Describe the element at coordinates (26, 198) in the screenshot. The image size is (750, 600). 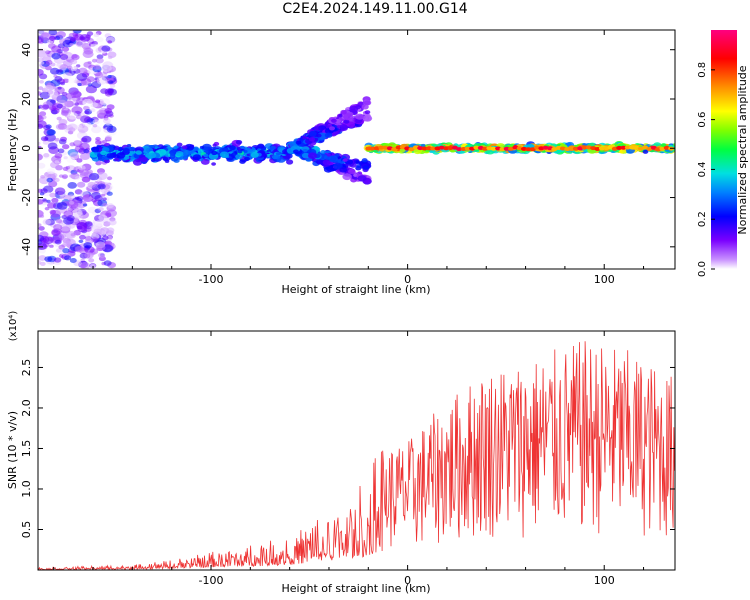
I see `spectrogram-y-tick-label: -20` at that location.